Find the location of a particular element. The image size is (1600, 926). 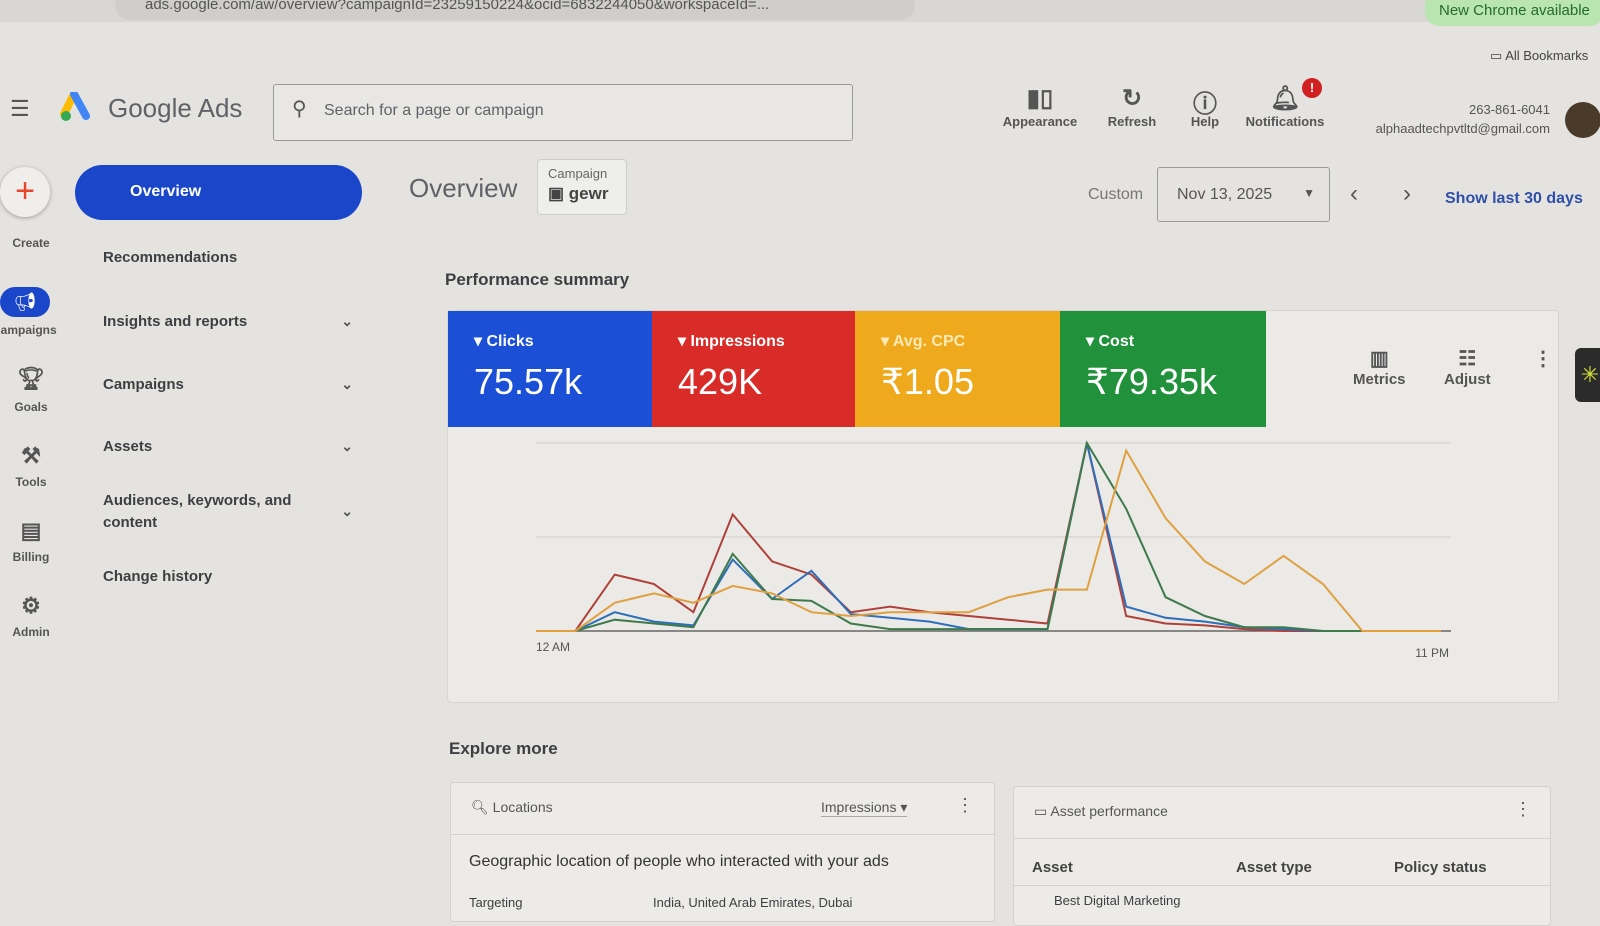

rail-campaigns: Campaigns is located at coordinates (28, 330).